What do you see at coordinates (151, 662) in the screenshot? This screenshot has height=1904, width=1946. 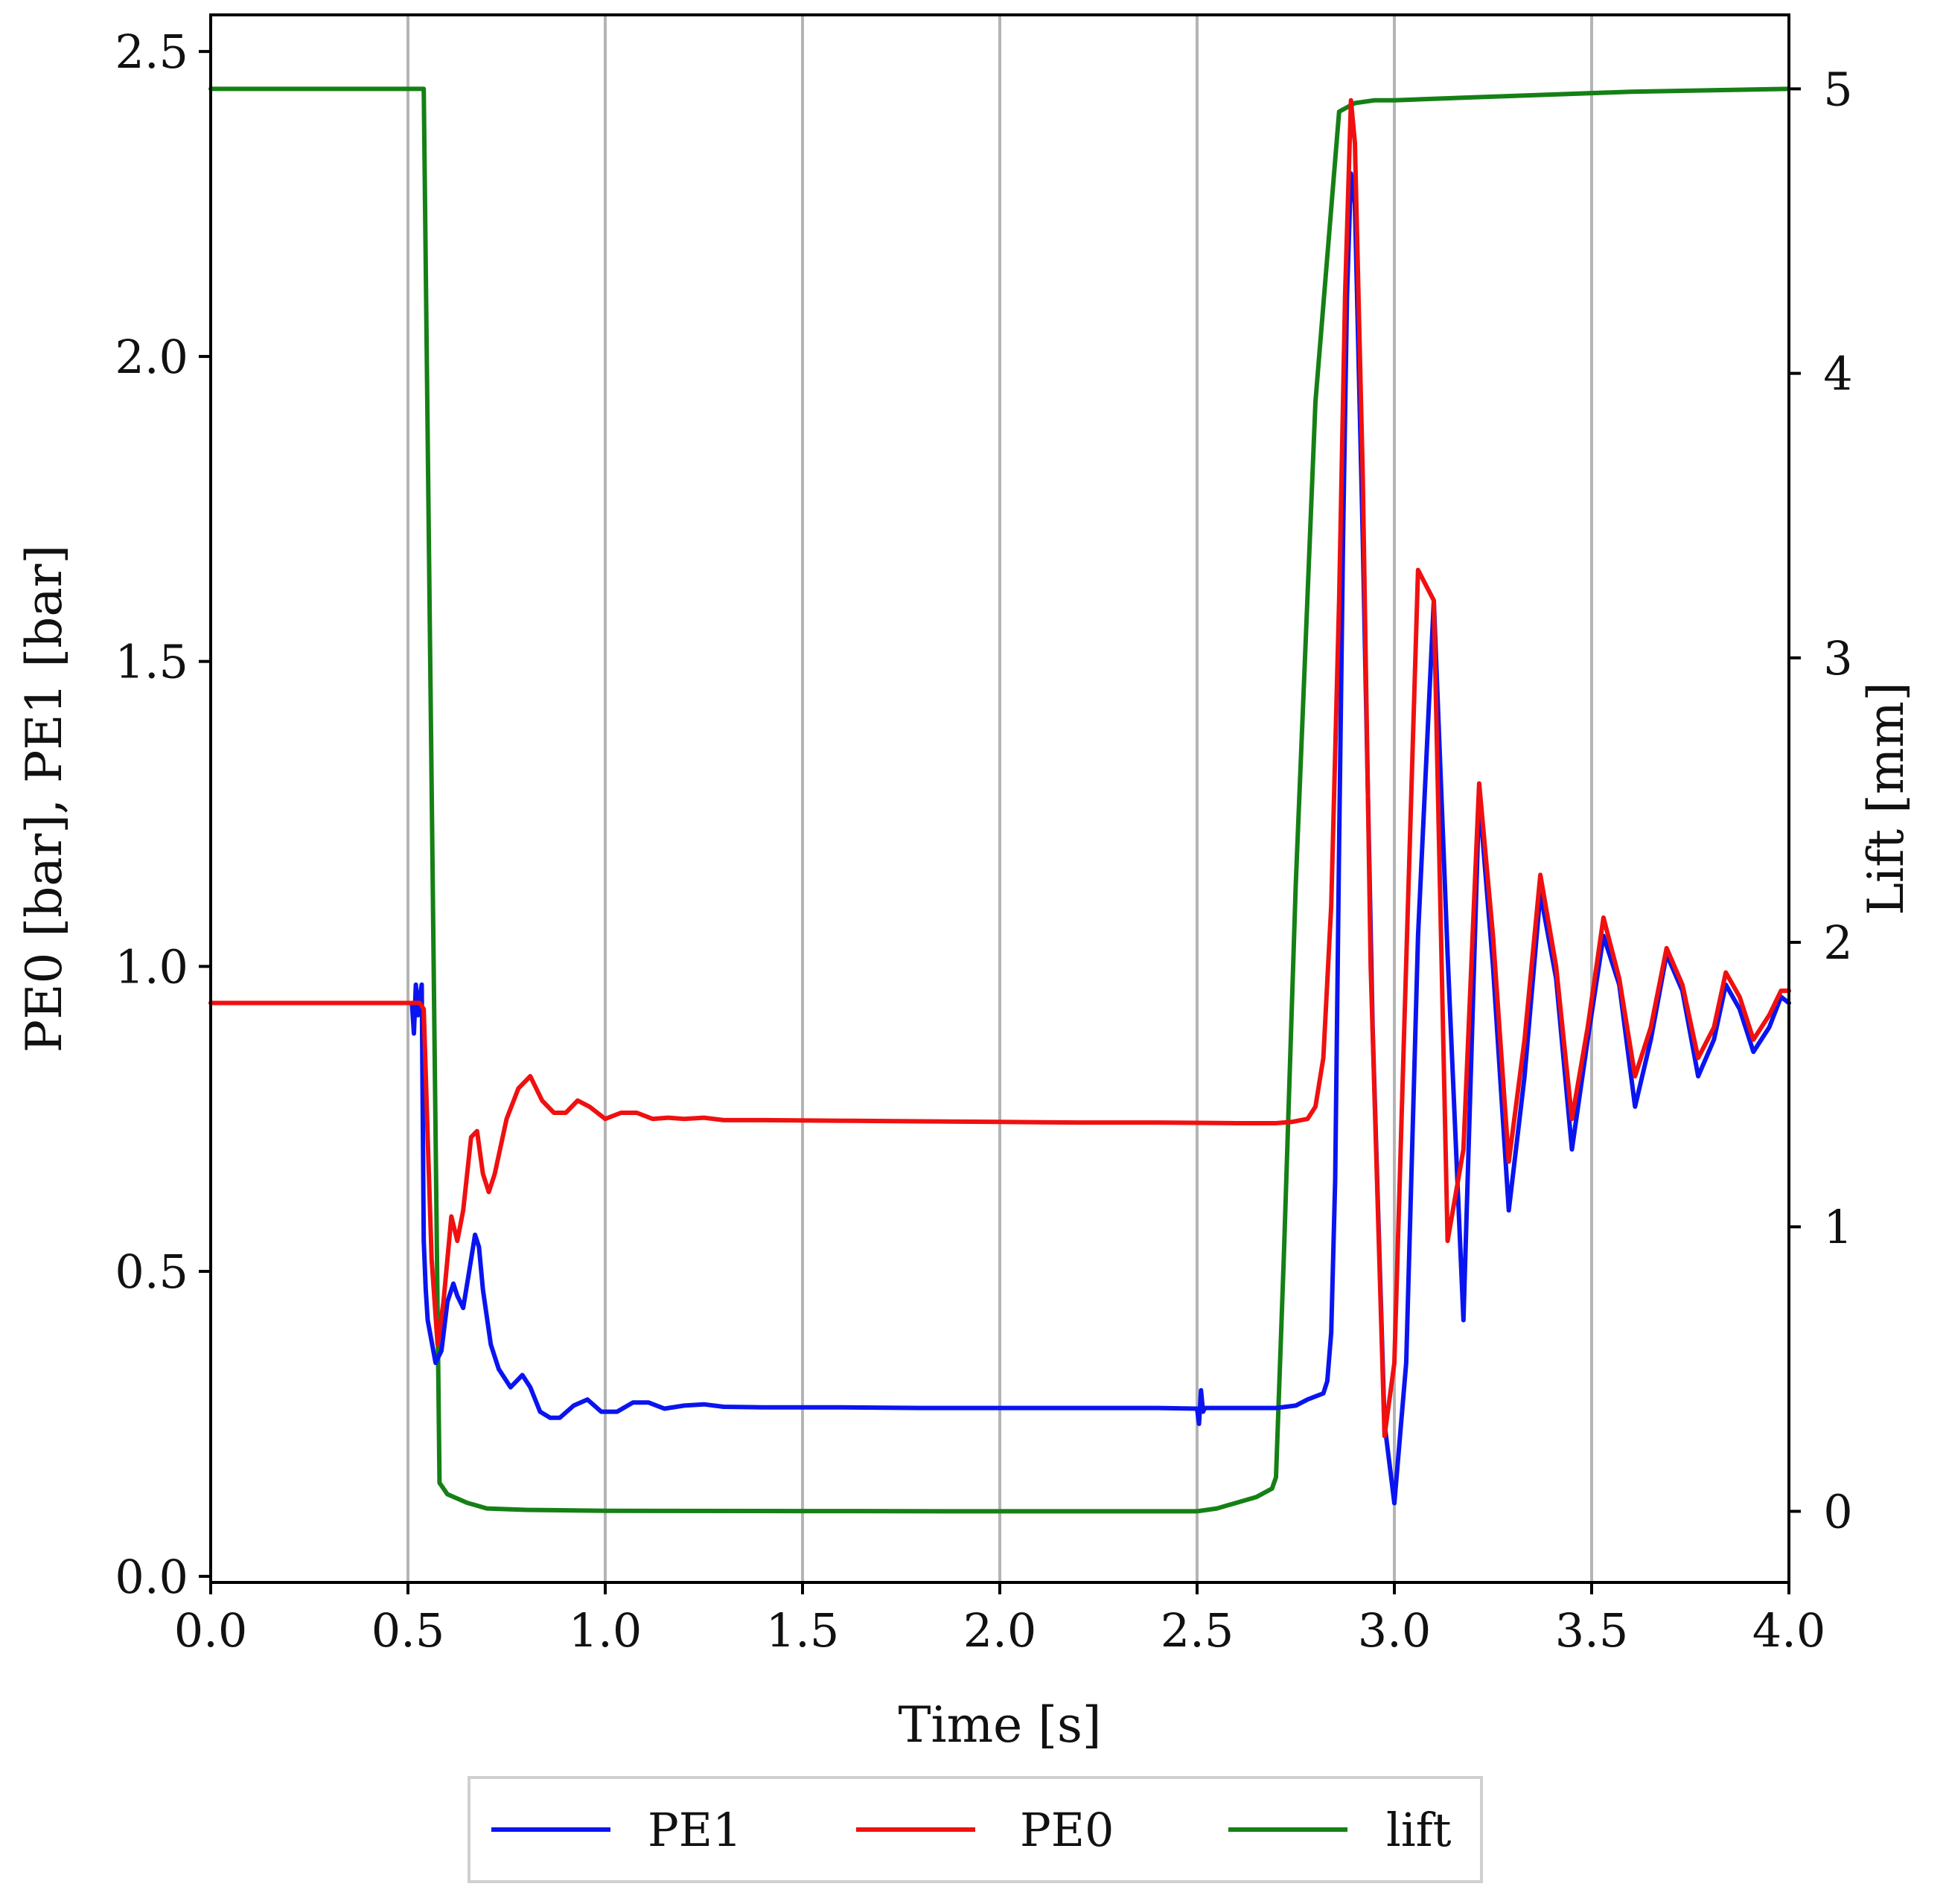 I see `y-tick-label: 1.5` at bounding box center [151, 662].